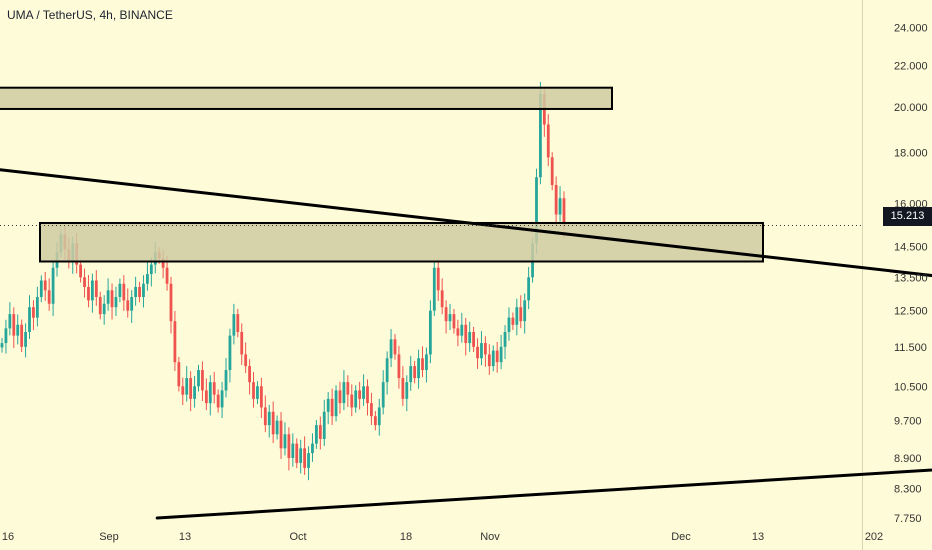  Describe the element at coordinates (908, 489) in the screenshot. I see `y-tick-label: 8.300` at that location.